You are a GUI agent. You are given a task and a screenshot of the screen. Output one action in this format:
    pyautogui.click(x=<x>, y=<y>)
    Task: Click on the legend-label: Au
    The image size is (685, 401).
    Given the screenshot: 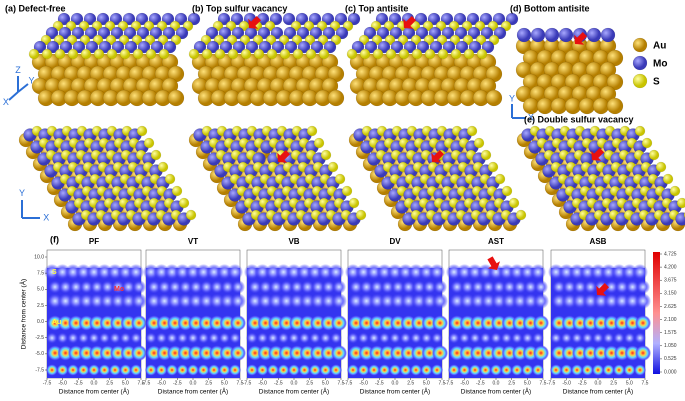 What is the action you would take?
    pyautogui.click(x=659, y=46)
    